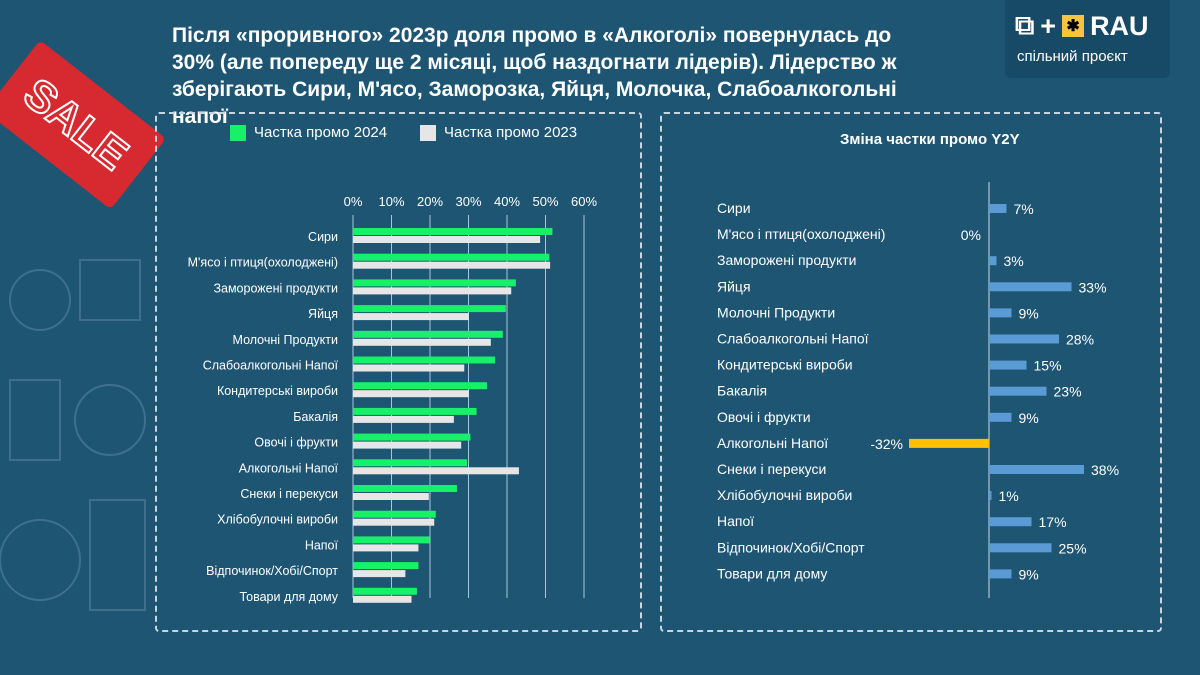  What do you see at coordinates (1119, 25) in the screenshot?
I see `logo-text: RAU` at bounding box center [1119, 25].